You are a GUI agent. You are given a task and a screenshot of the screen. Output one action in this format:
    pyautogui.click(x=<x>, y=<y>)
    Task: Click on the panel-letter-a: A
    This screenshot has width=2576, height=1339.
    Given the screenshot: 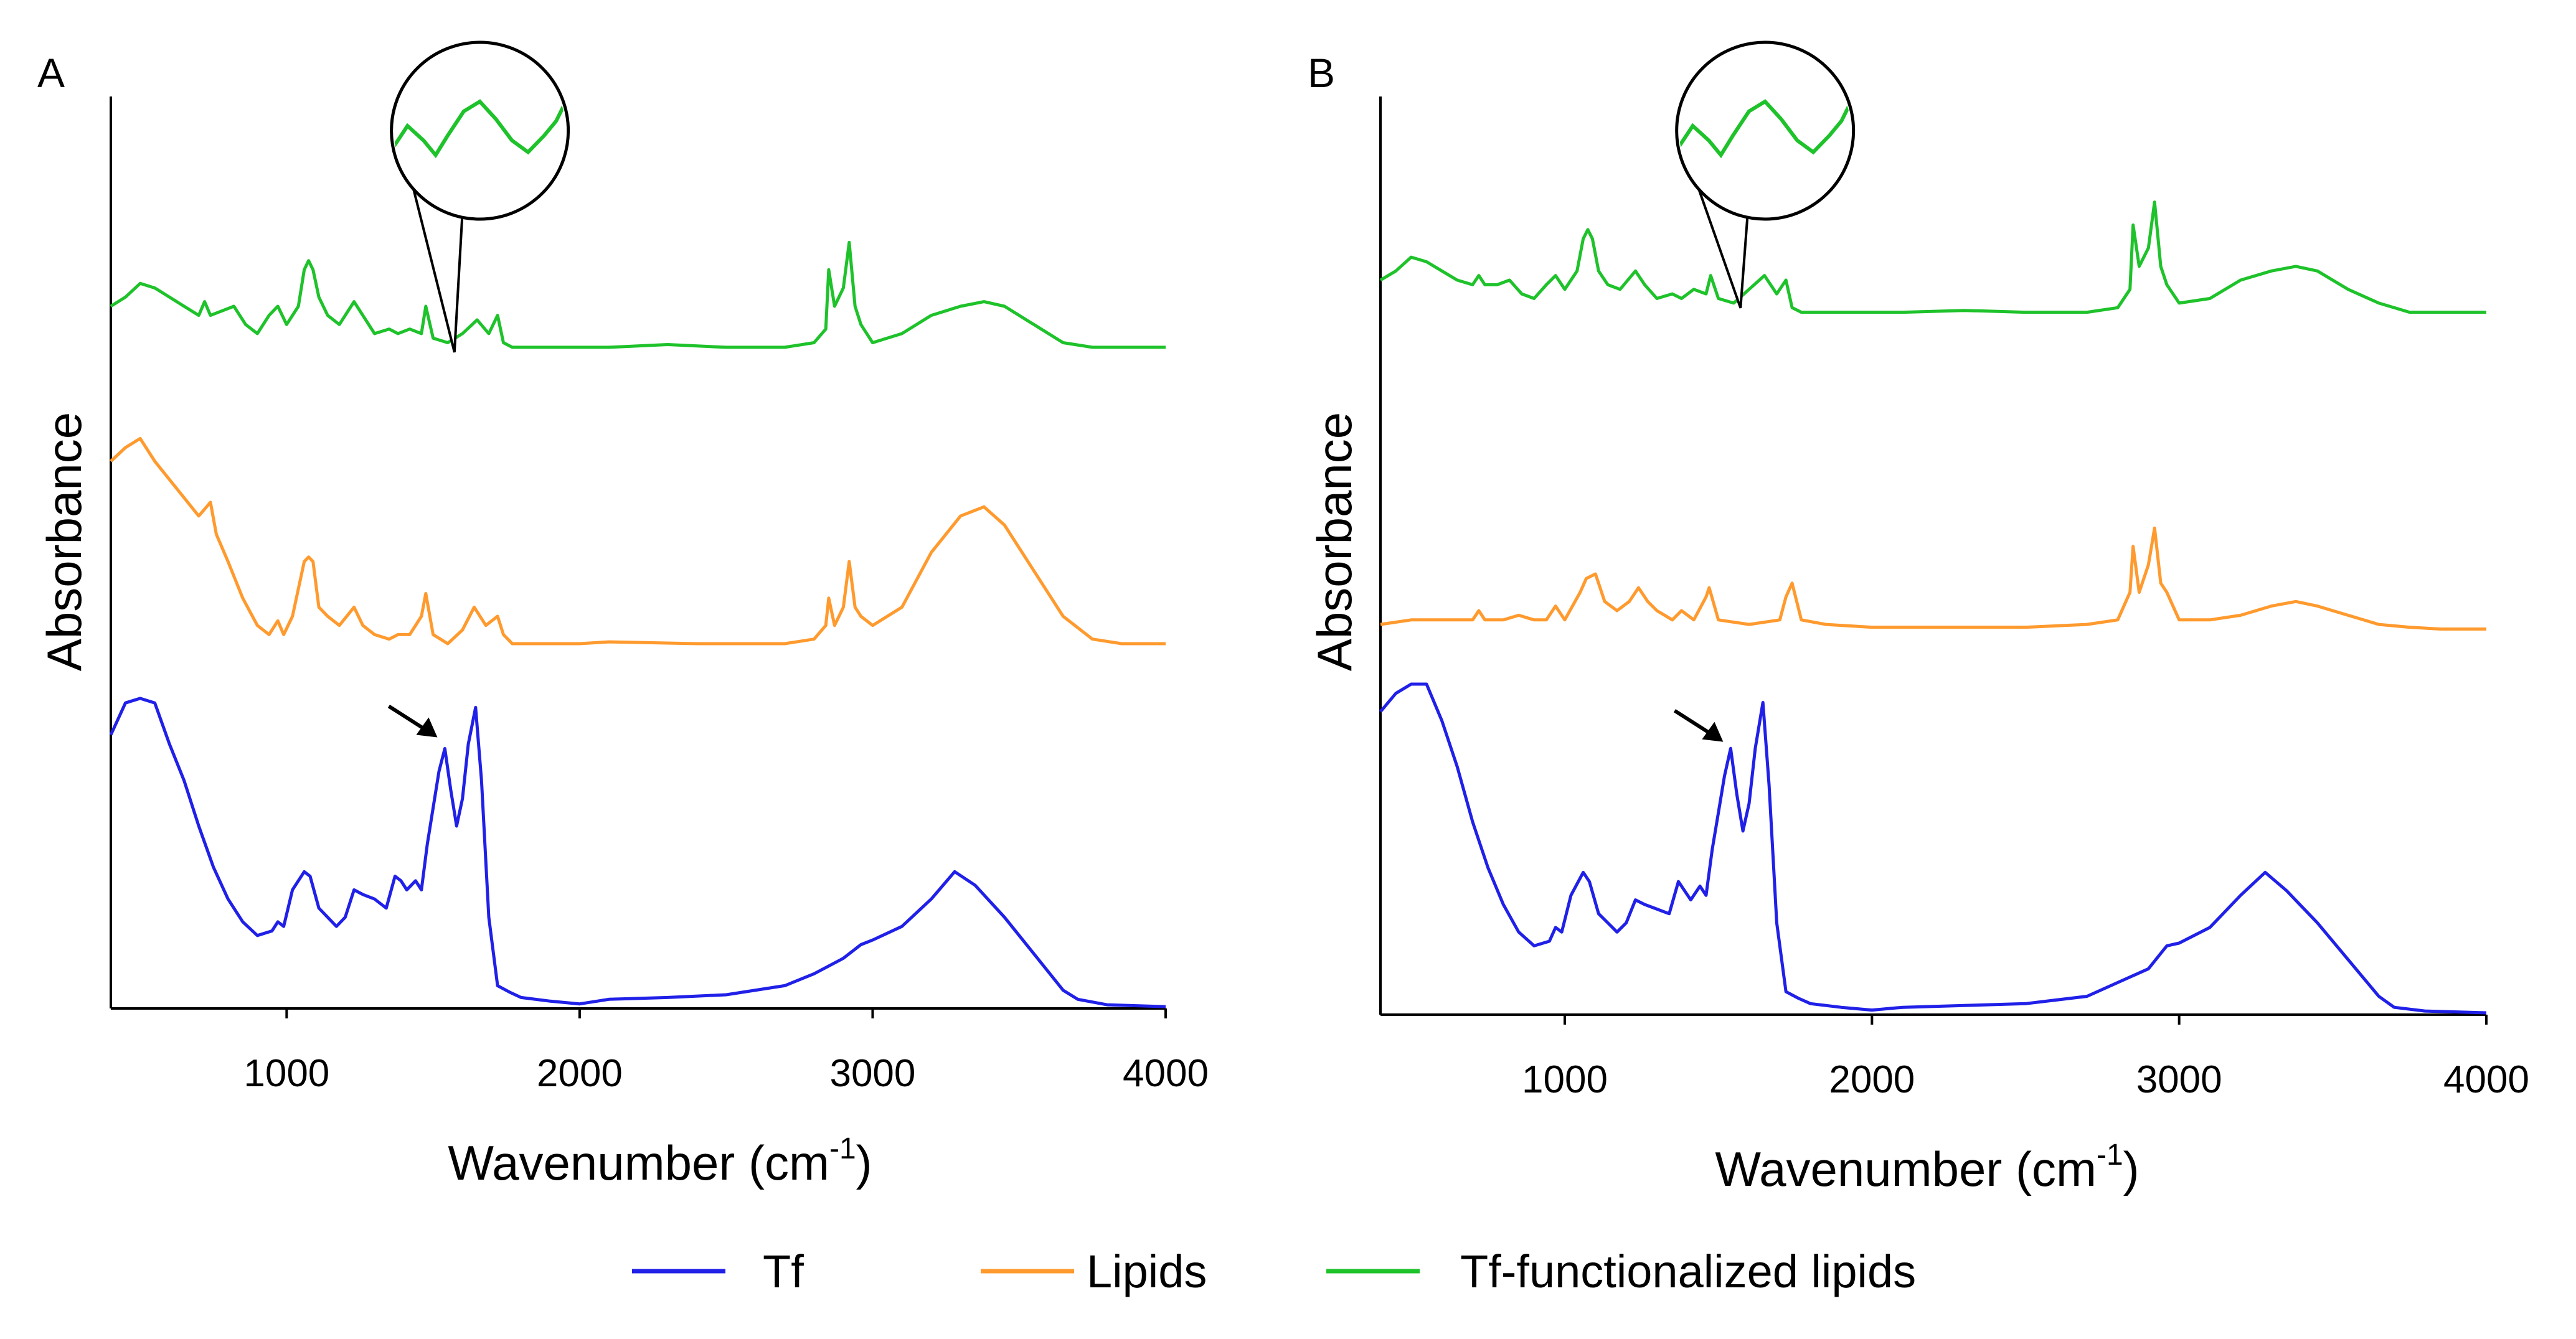 What is the action you would take?
    pyautogui.click(x=51, y=73)
    